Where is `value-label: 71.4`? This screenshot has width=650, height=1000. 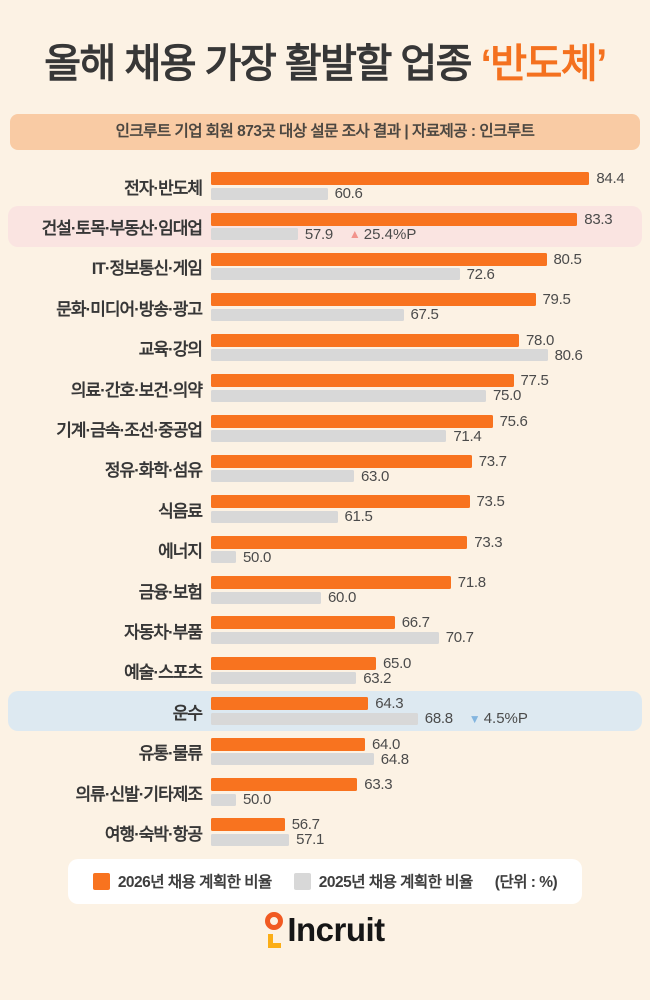
value-label: 71.4 is located at coordinates (467, 436).